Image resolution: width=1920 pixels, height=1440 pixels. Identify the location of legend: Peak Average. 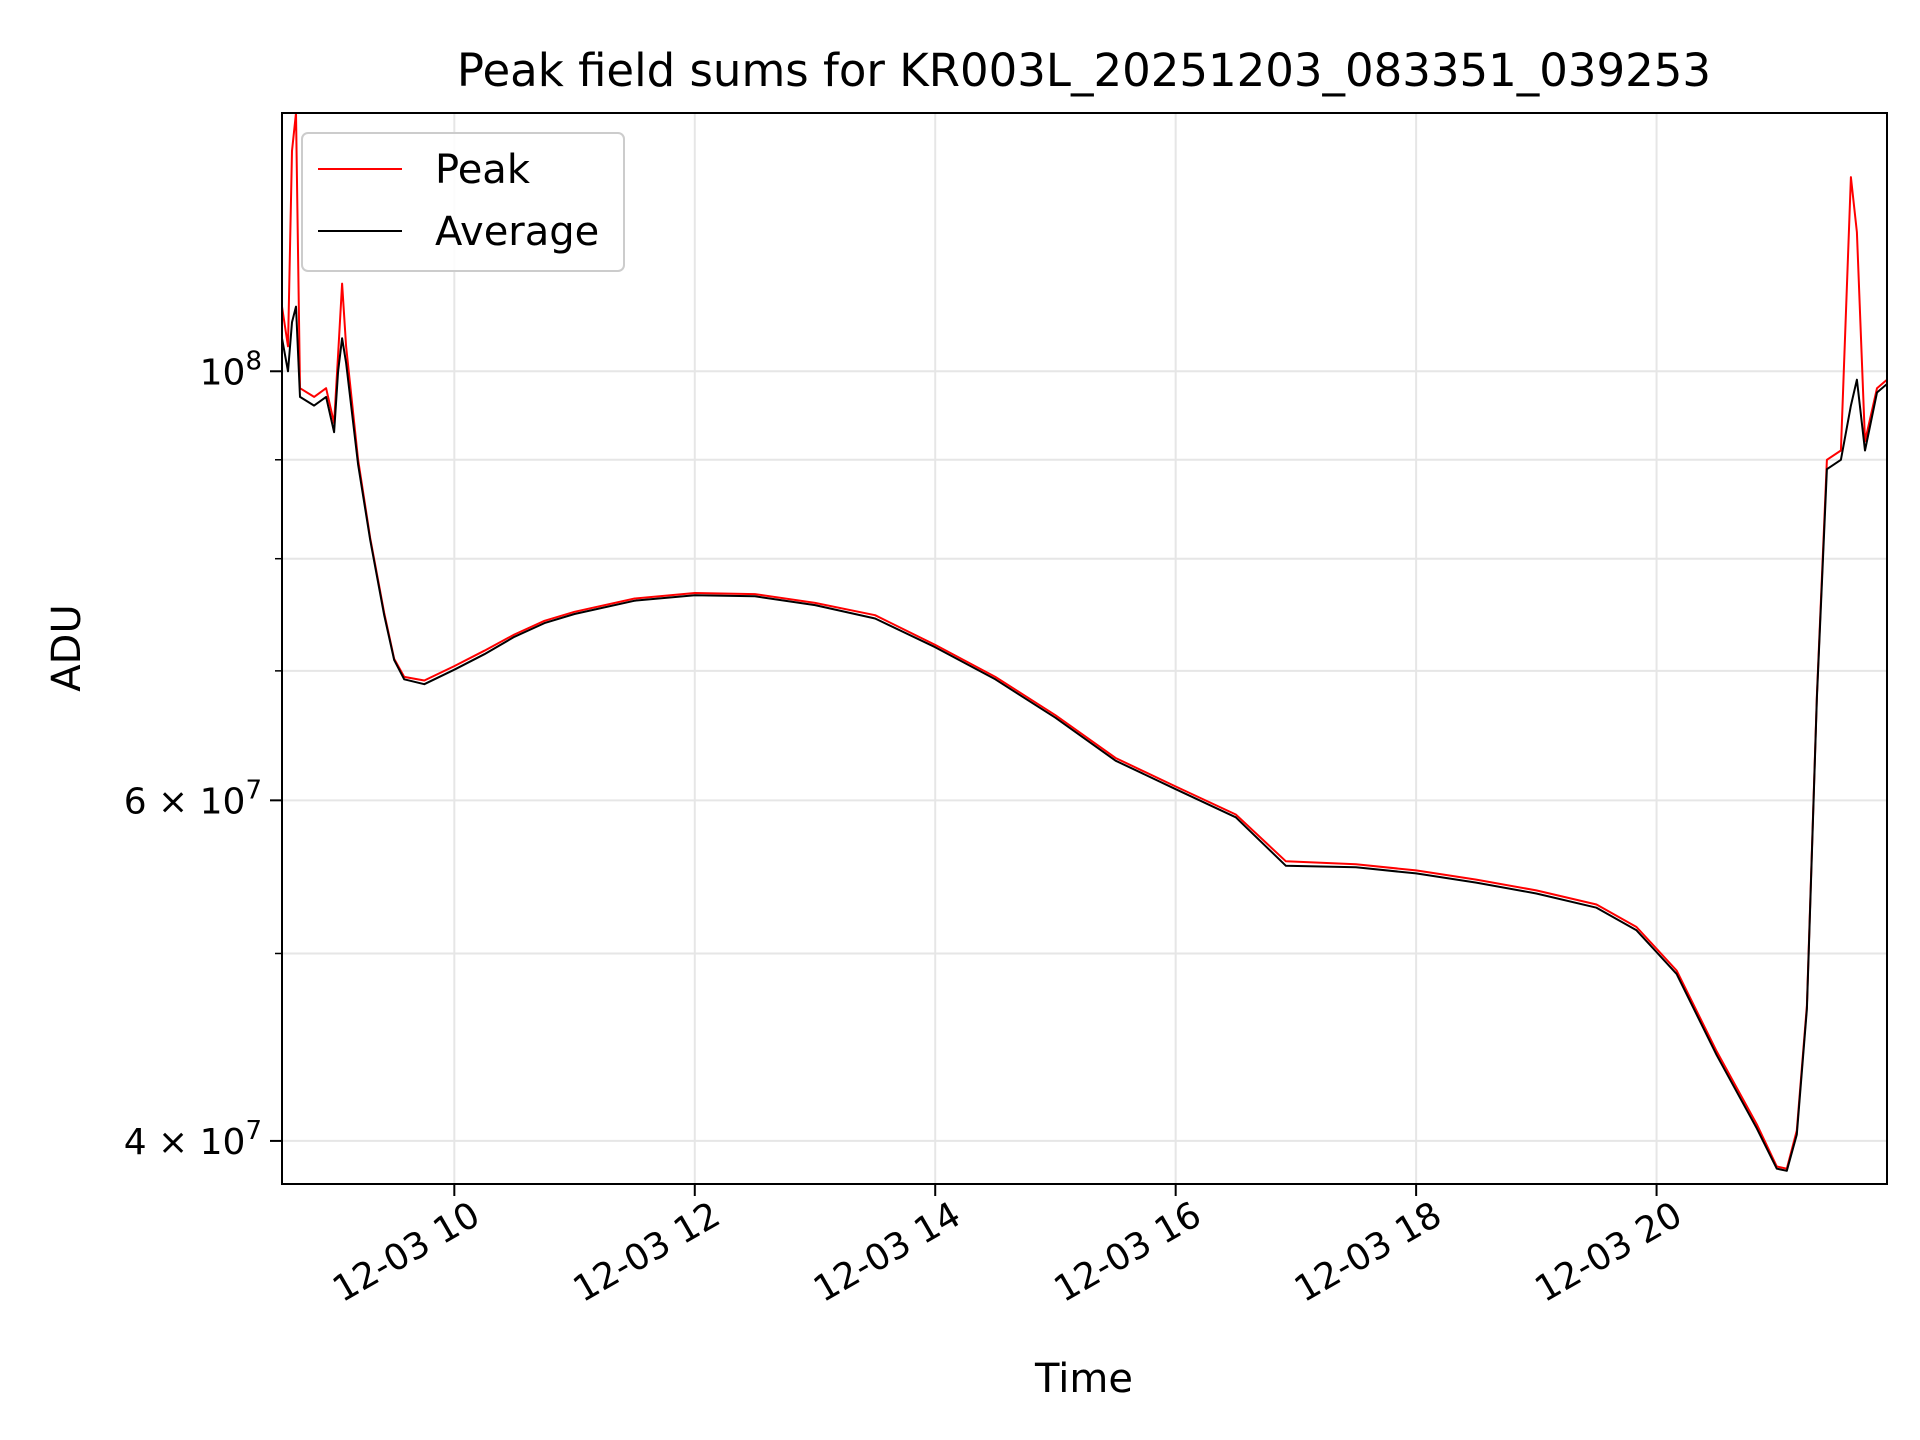
(463, 202).